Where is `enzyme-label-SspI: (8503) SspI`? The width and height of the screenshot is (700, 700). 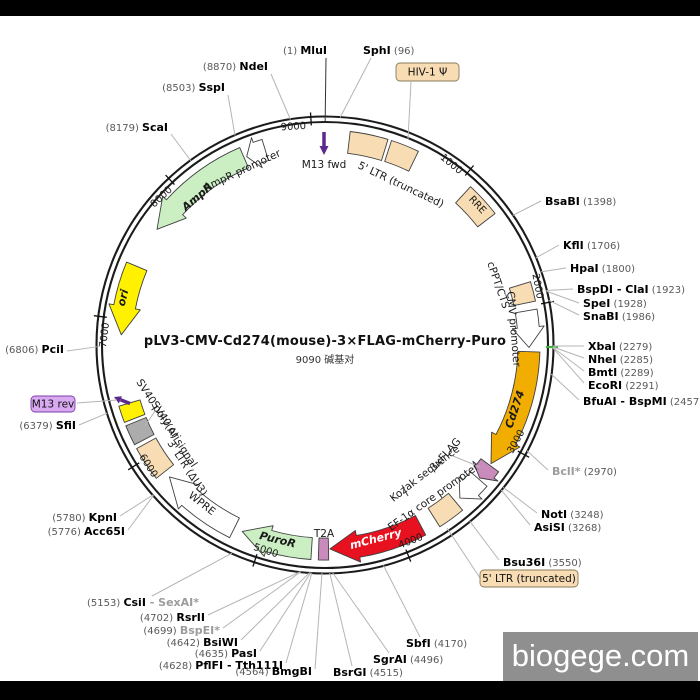
enzyme-label-SspI: (8503) SspI is located at coordinates (193, 87).